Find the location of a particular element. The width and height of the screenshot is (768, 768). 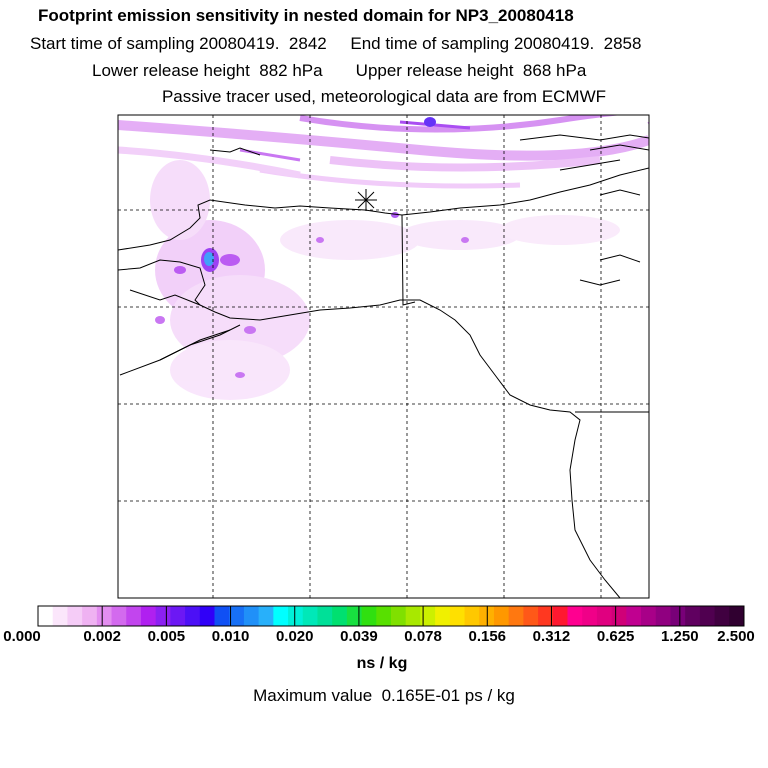

colorbar is located at coordinates (391, 616).